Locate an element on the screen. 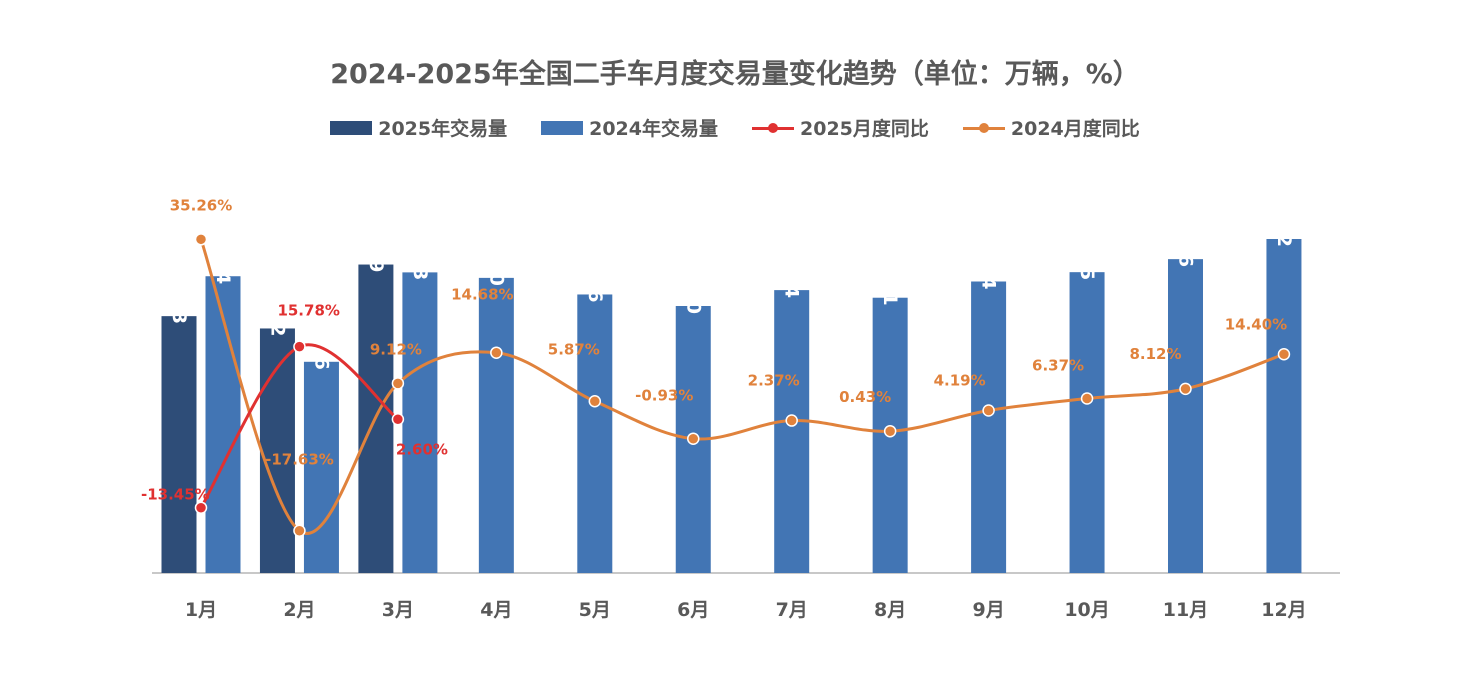  bar-2024-label: 171.03 is located at coordinates (420, 243).